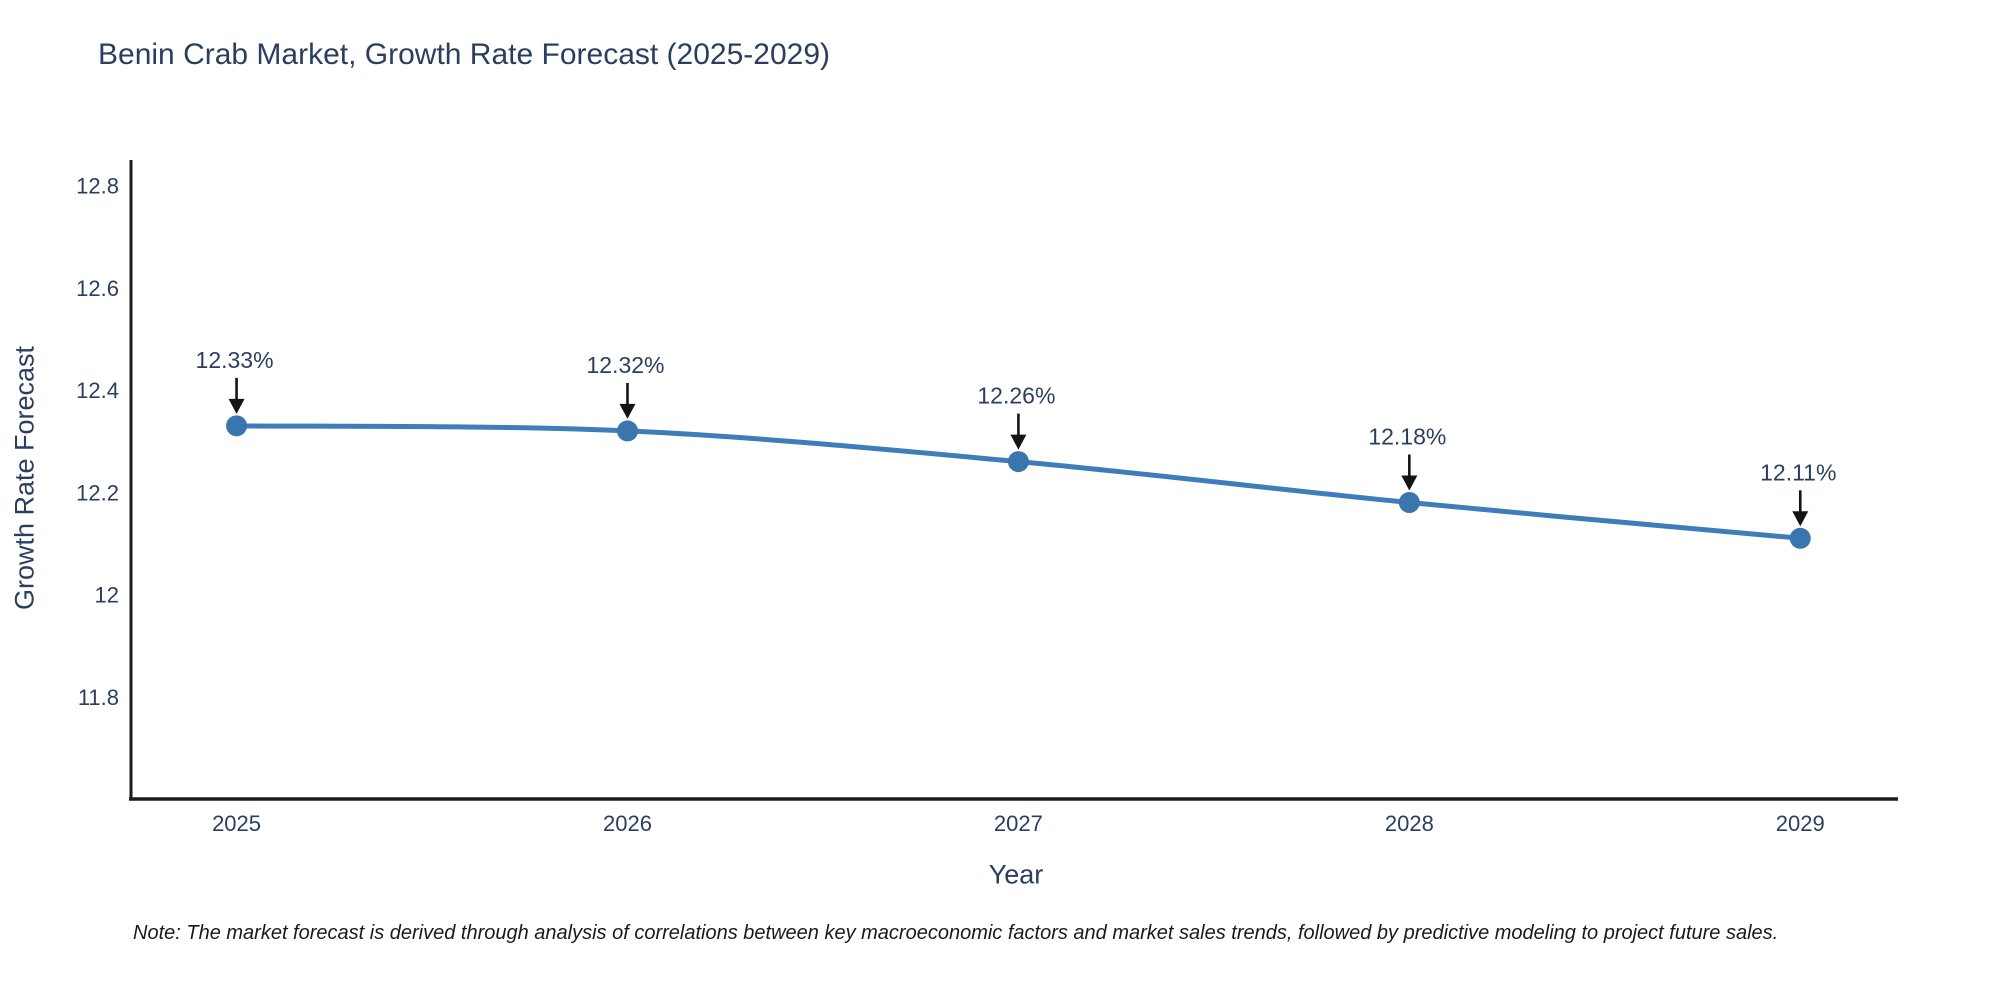 The image size is (2000, 1000). Describe the element at coordinates (1409, 823) in the screenshot. I see `x-axis-tick-label: 2028` at that location.